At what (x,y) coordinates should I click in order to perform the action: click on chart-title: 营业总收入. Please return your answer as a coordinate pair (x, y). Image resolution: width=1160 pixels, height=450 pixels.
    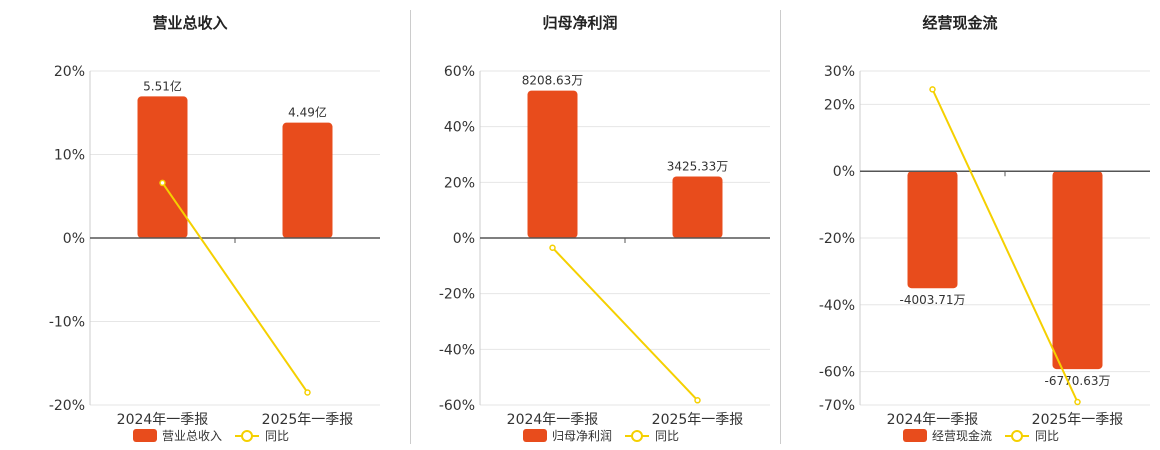
    Looking at the image, I should click on (190, 23).